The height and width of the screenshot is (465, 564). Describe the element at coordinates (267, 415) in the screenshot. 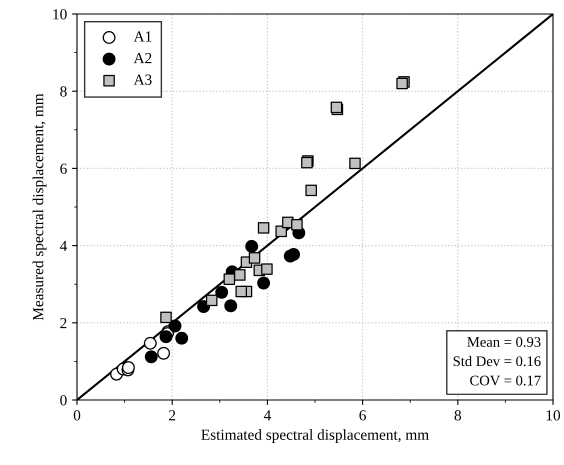

I see `x-tick-label: 4` at that location.